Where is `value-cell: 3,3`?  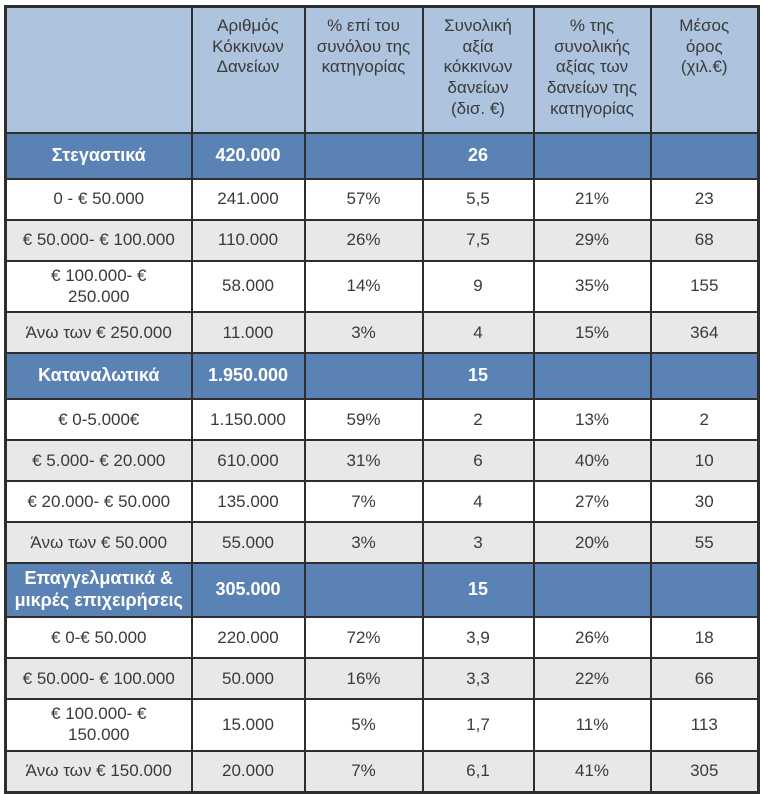 value-cell: 3,3 is located at coordinates (478, 679).